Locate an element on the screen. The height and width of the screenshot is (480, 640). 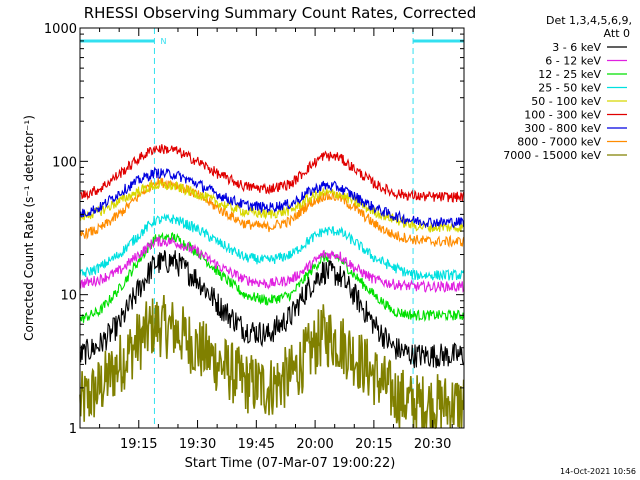
y-axis-label: Corrected Count Rate (s⁻¹ detector⁻¹) is located at coordinates (29, 228).